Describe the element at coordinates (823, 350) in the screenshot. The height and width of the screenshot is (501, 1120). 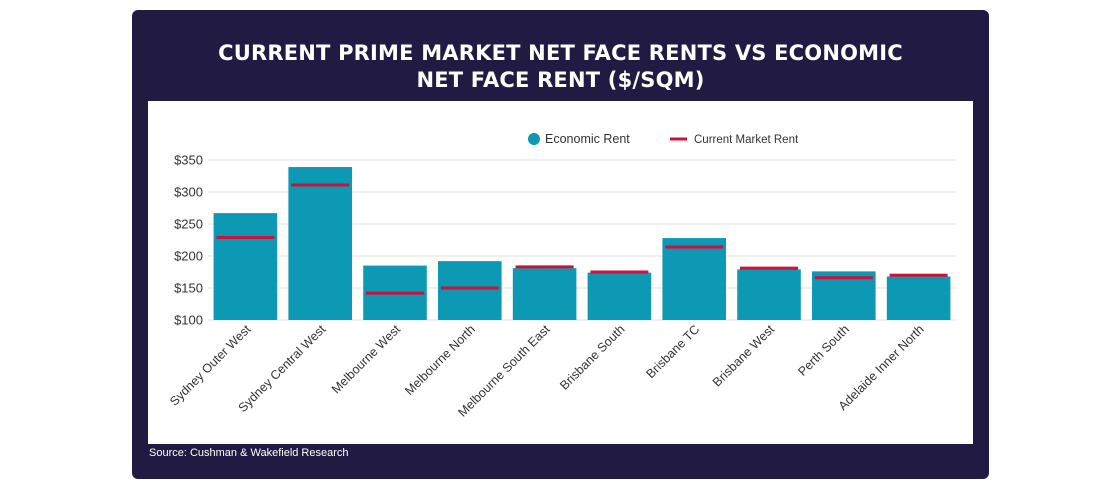
I see `x-tick-label: Perth South` at that location.